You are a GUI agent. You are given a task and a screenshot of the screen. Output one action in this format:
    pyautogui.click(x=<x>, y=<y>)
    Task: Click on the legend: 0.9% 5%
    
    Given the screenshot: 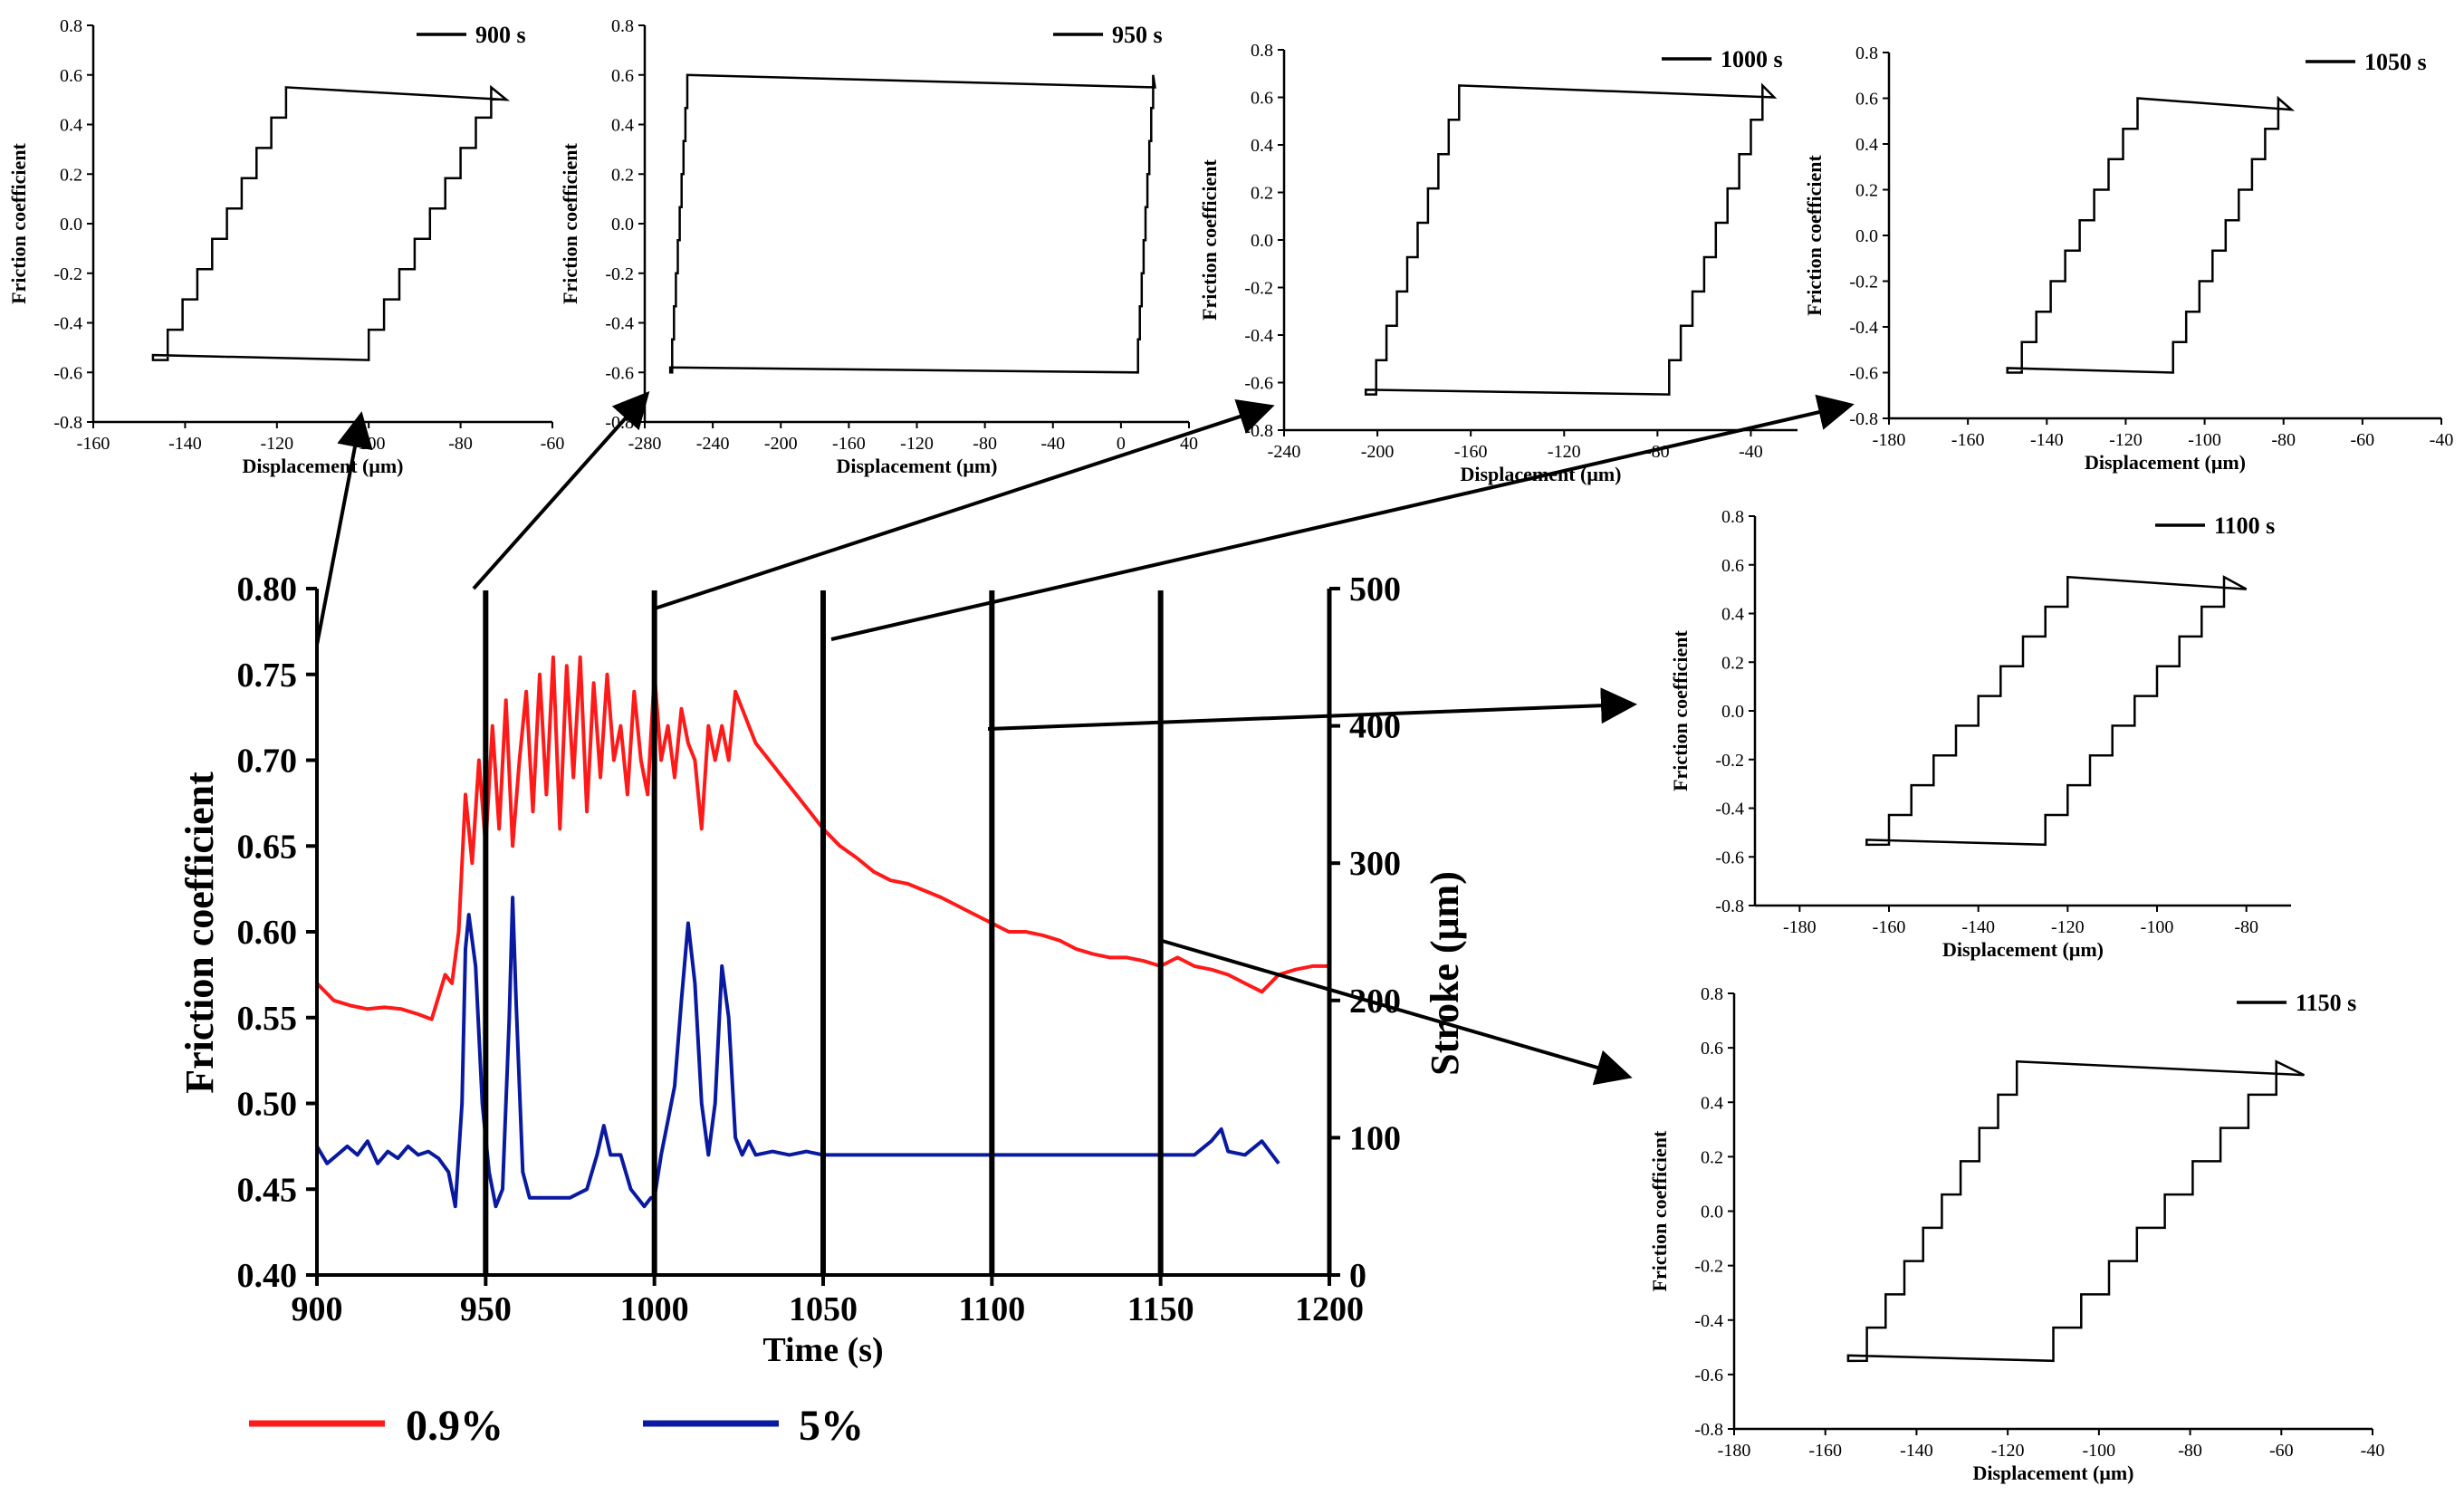 What is the action you would take?
    pyautogui.click(x=556, y=1426)
    